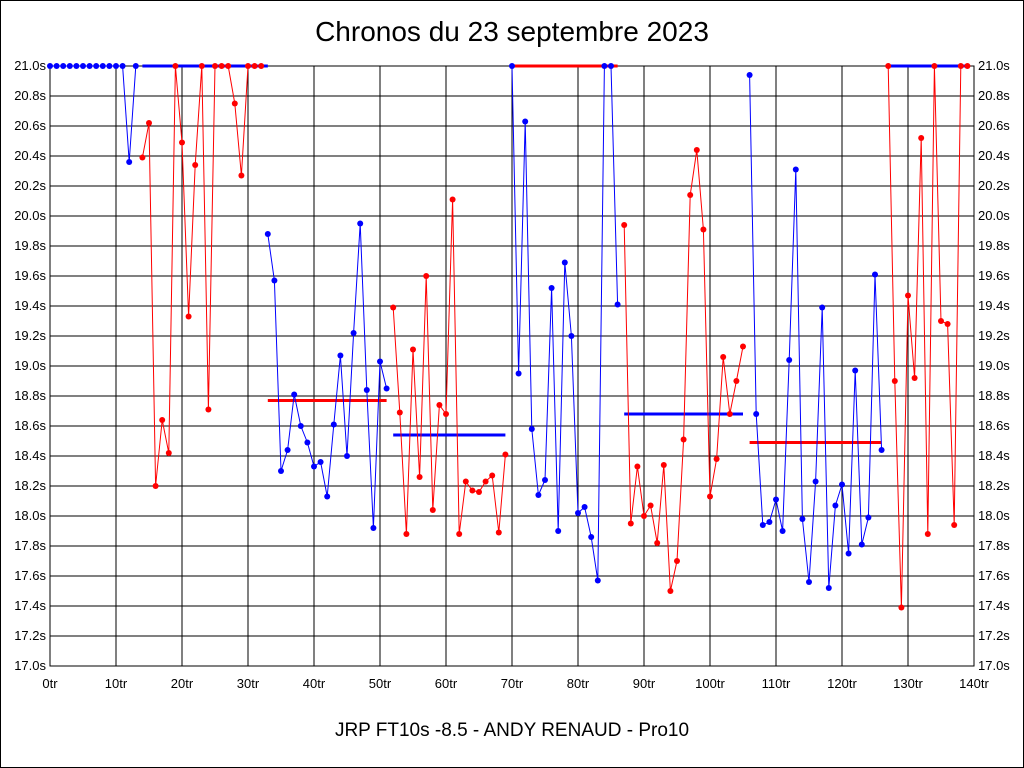  Describe the element at coordinates (30, 605) in the screenshot. I see `y-tick-label-left: 17.4s` at that location.